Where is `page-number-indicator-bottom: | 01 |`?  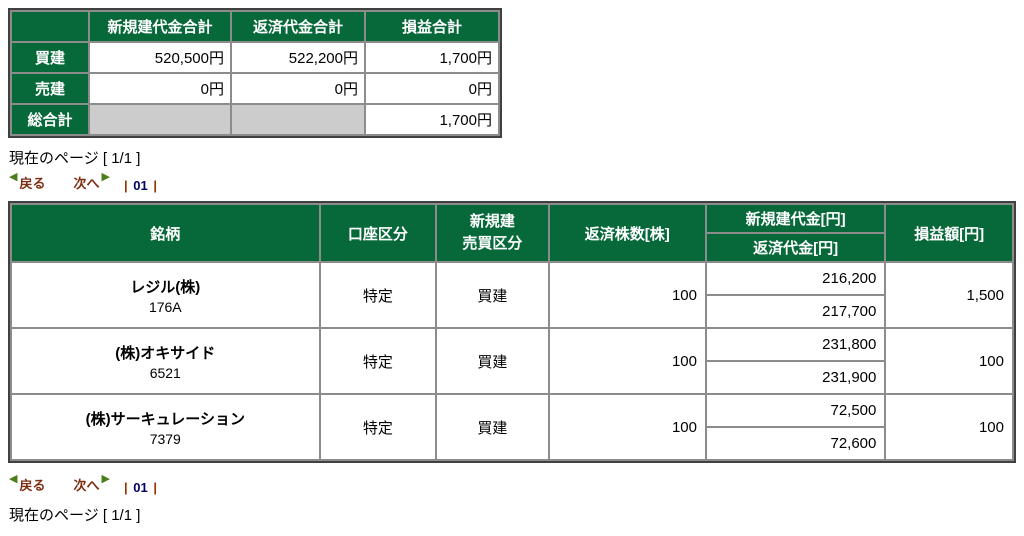
page-number-indicator-bottom: | 01 | is located at coordinates (140, 487).